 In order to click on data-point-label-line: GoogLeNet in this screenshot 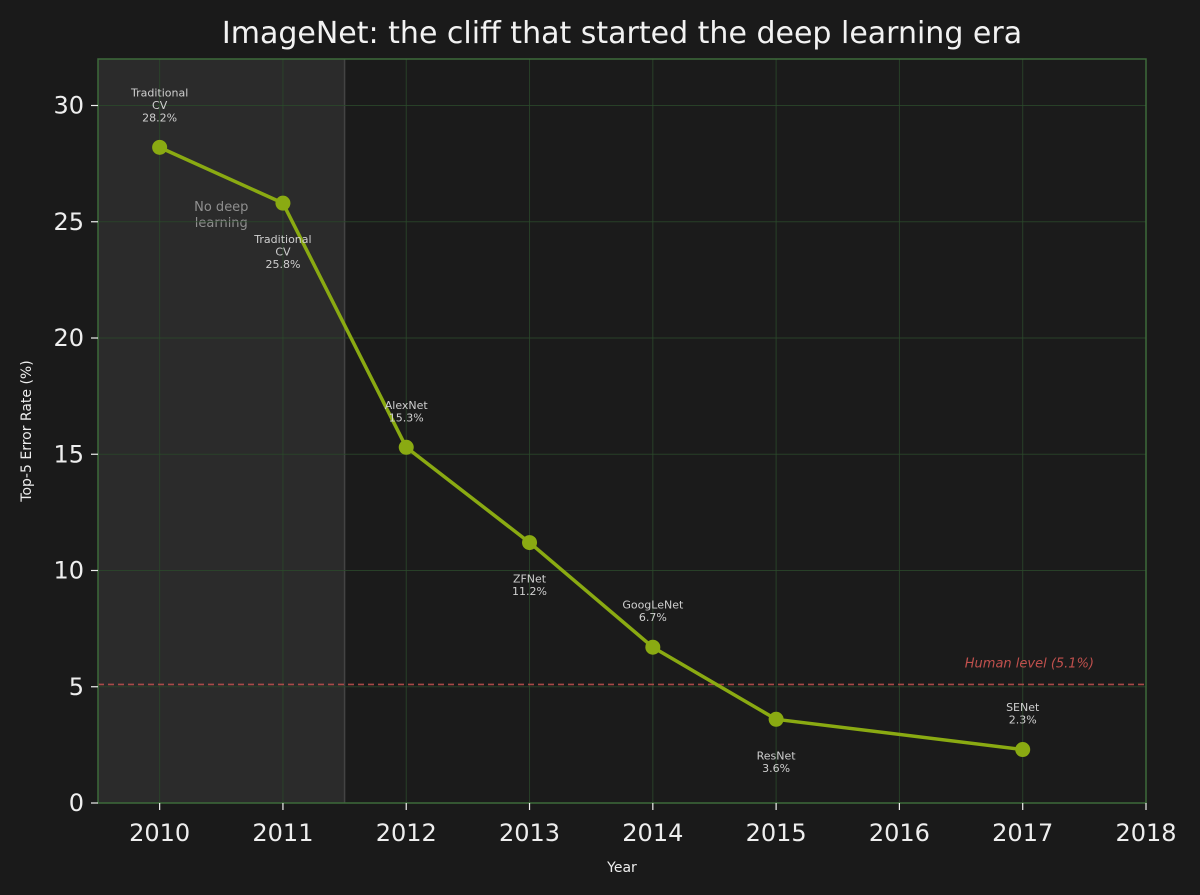, I will do `click(653, 605)`.